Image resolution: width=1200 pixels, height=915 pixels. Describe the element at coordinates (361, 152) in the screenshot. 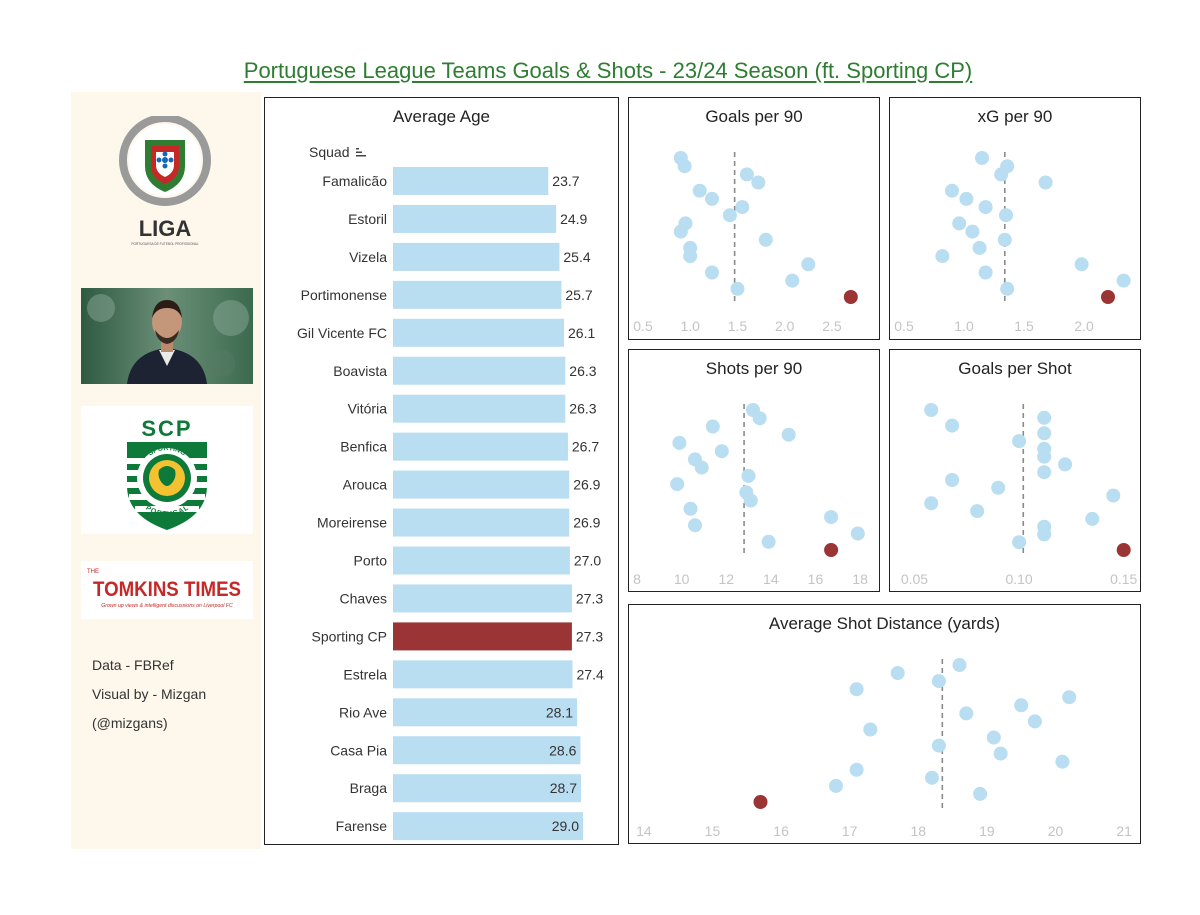

I see `sort-descending-icon` at that location.